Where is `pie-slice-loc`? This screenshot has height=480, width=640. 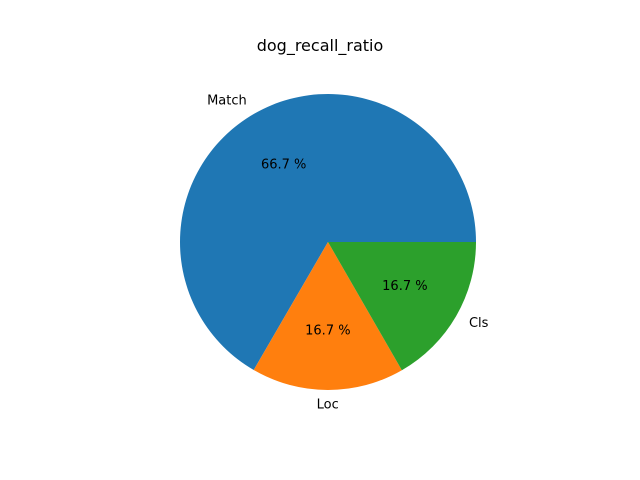 pie-slice-loc is located at coordinates (327, 316).